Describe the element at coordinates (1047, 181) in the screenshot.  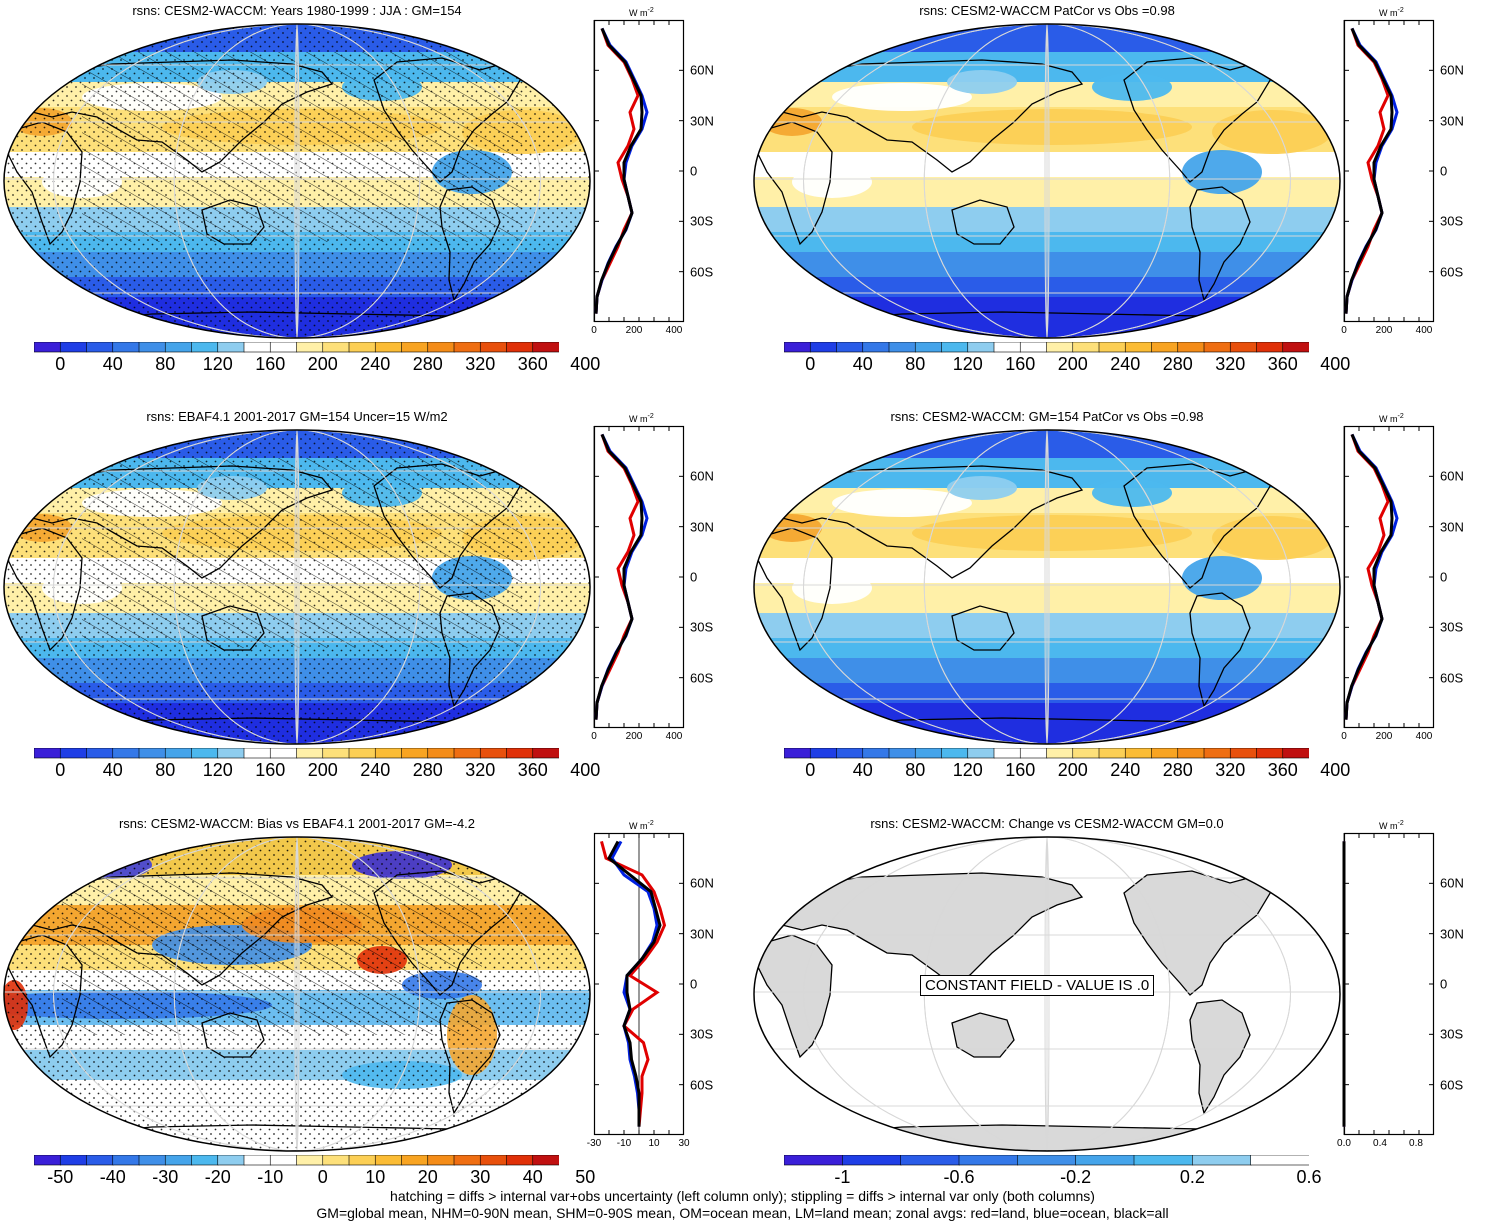
I see `map-field` at that location.